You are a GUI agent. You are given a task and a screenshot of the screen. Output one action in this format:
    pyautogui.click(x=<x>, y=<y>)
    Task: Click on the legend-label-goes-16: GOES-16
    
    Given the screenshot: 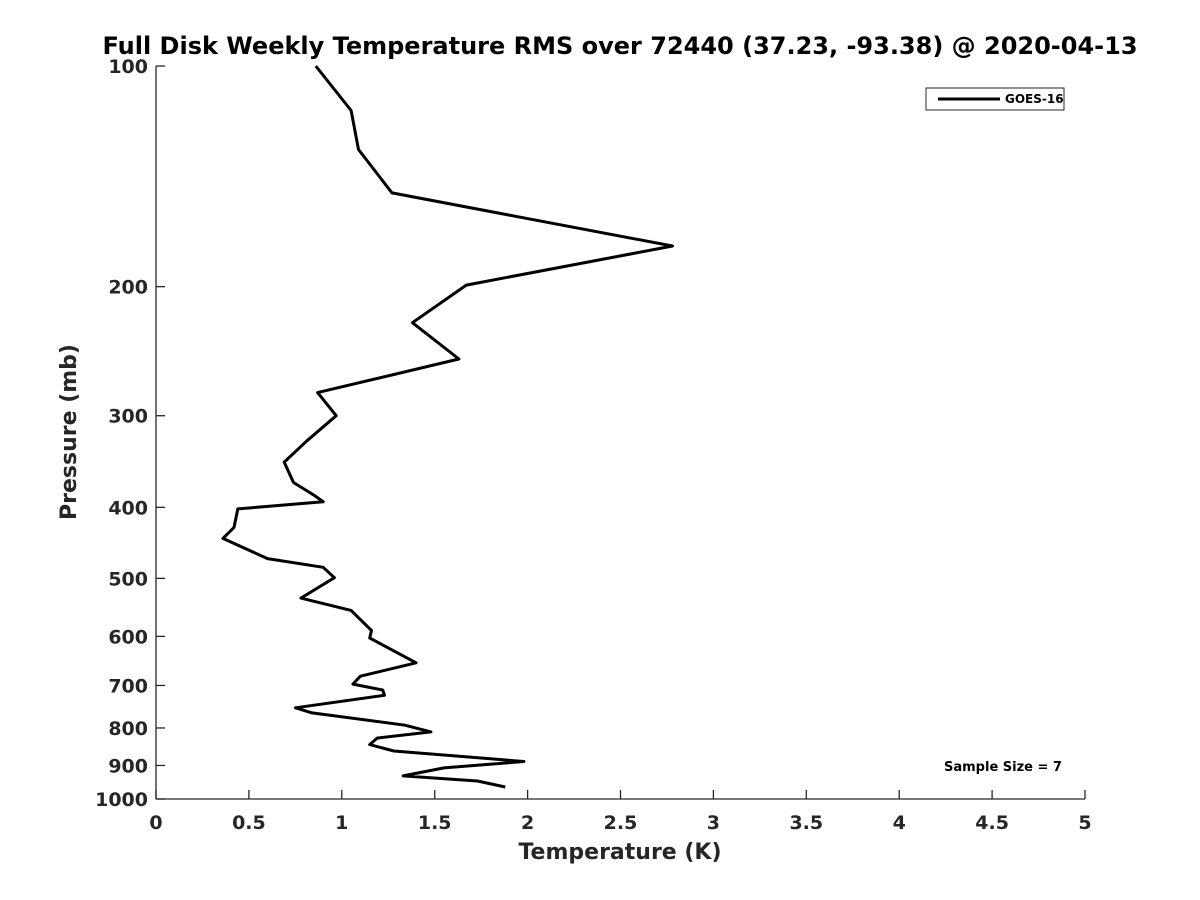 What is the action you would take?
    pyautogui.click(x=1034, y=99)
    